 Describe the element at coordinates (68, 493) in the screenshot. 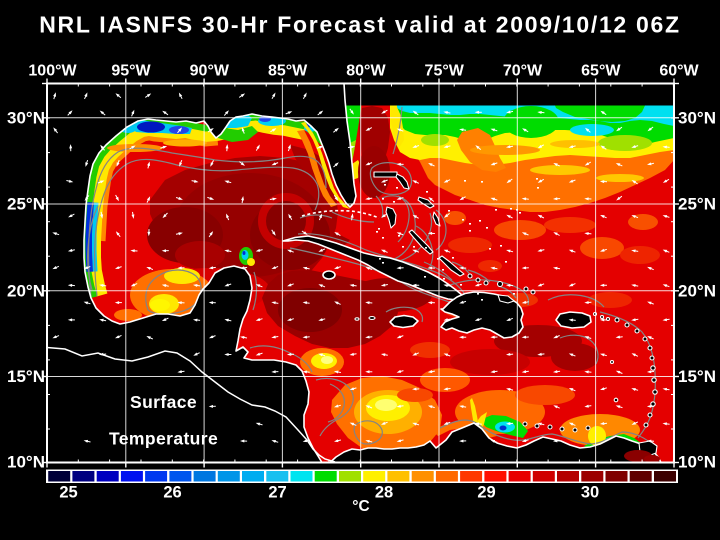

I see `svg-text: 25` at that location.